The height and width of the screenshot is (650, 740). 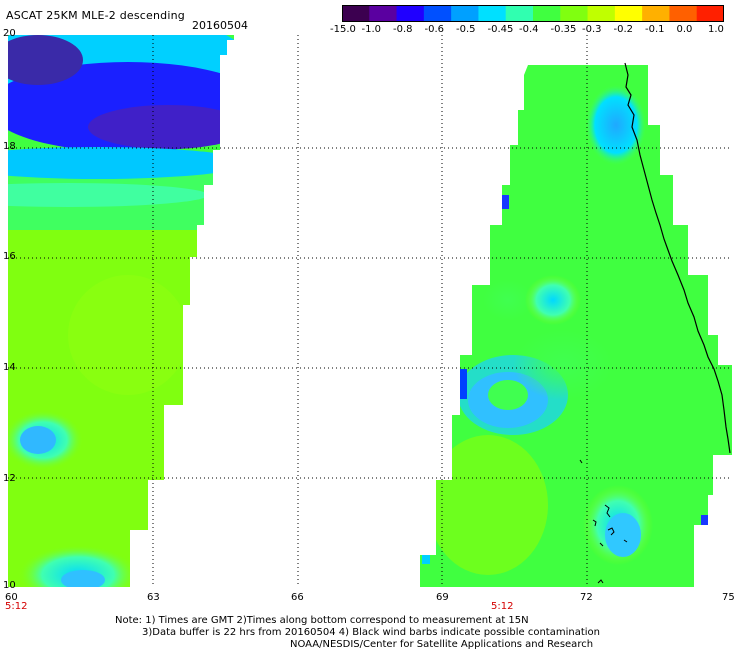 What do you see at coordinates (16, 606) in the screenshot?
I see `pass-time-left: 5:12` at bounding box center [16, 606].